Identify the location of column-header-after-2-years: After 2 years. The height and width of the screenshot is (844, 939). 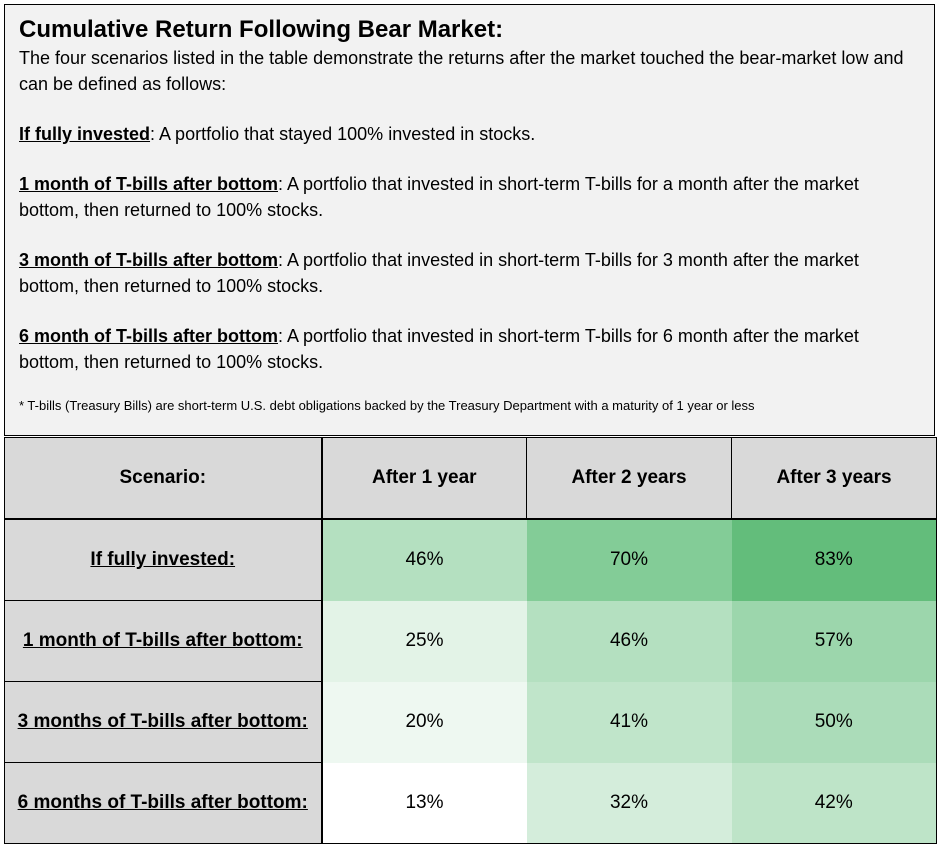
(629, 478).